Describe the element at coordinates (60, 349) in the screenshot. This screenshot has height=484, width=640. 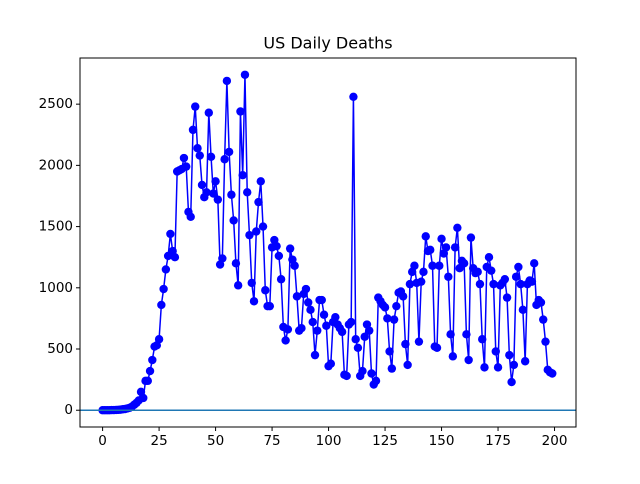
I see `y-tick-label: 500` at that location.